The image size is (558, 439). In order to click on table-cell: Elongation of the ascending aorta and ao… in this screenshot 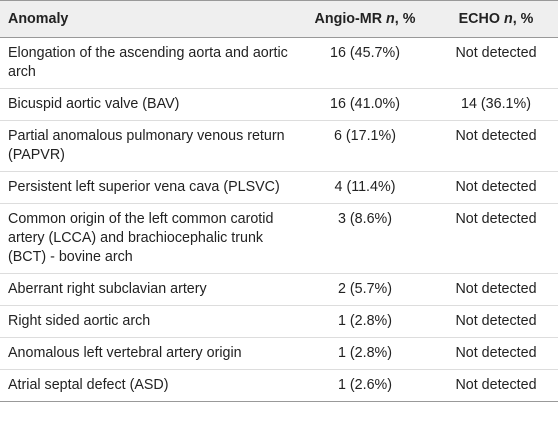, I will do `click(148, 63)`.